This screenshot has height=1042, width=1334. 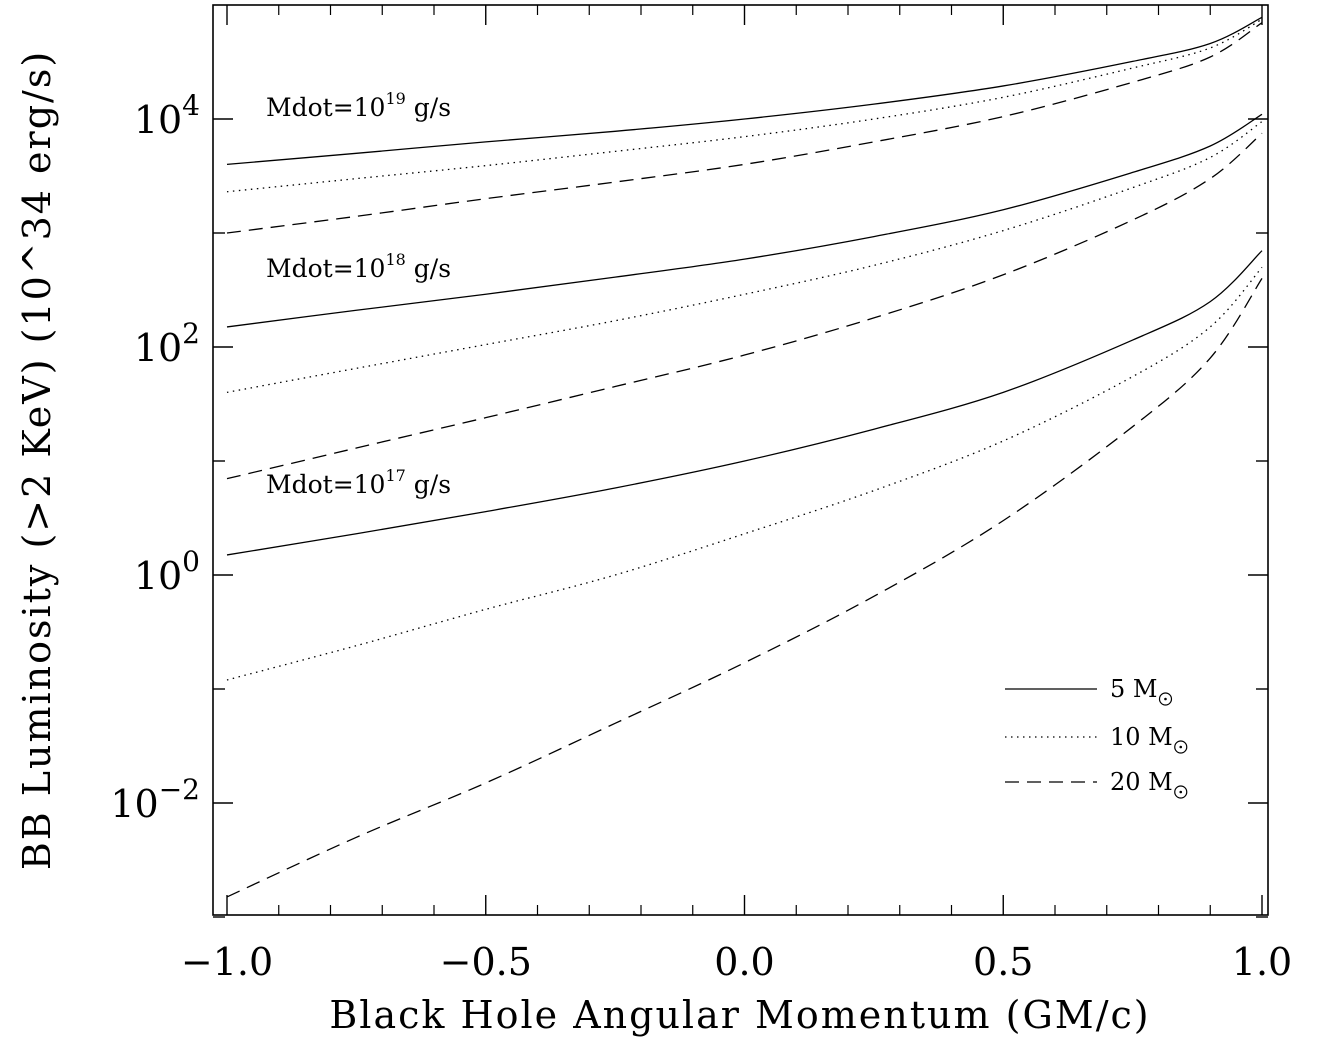 I want to click on legend-mass: 10, so click(x=1129, y=737).